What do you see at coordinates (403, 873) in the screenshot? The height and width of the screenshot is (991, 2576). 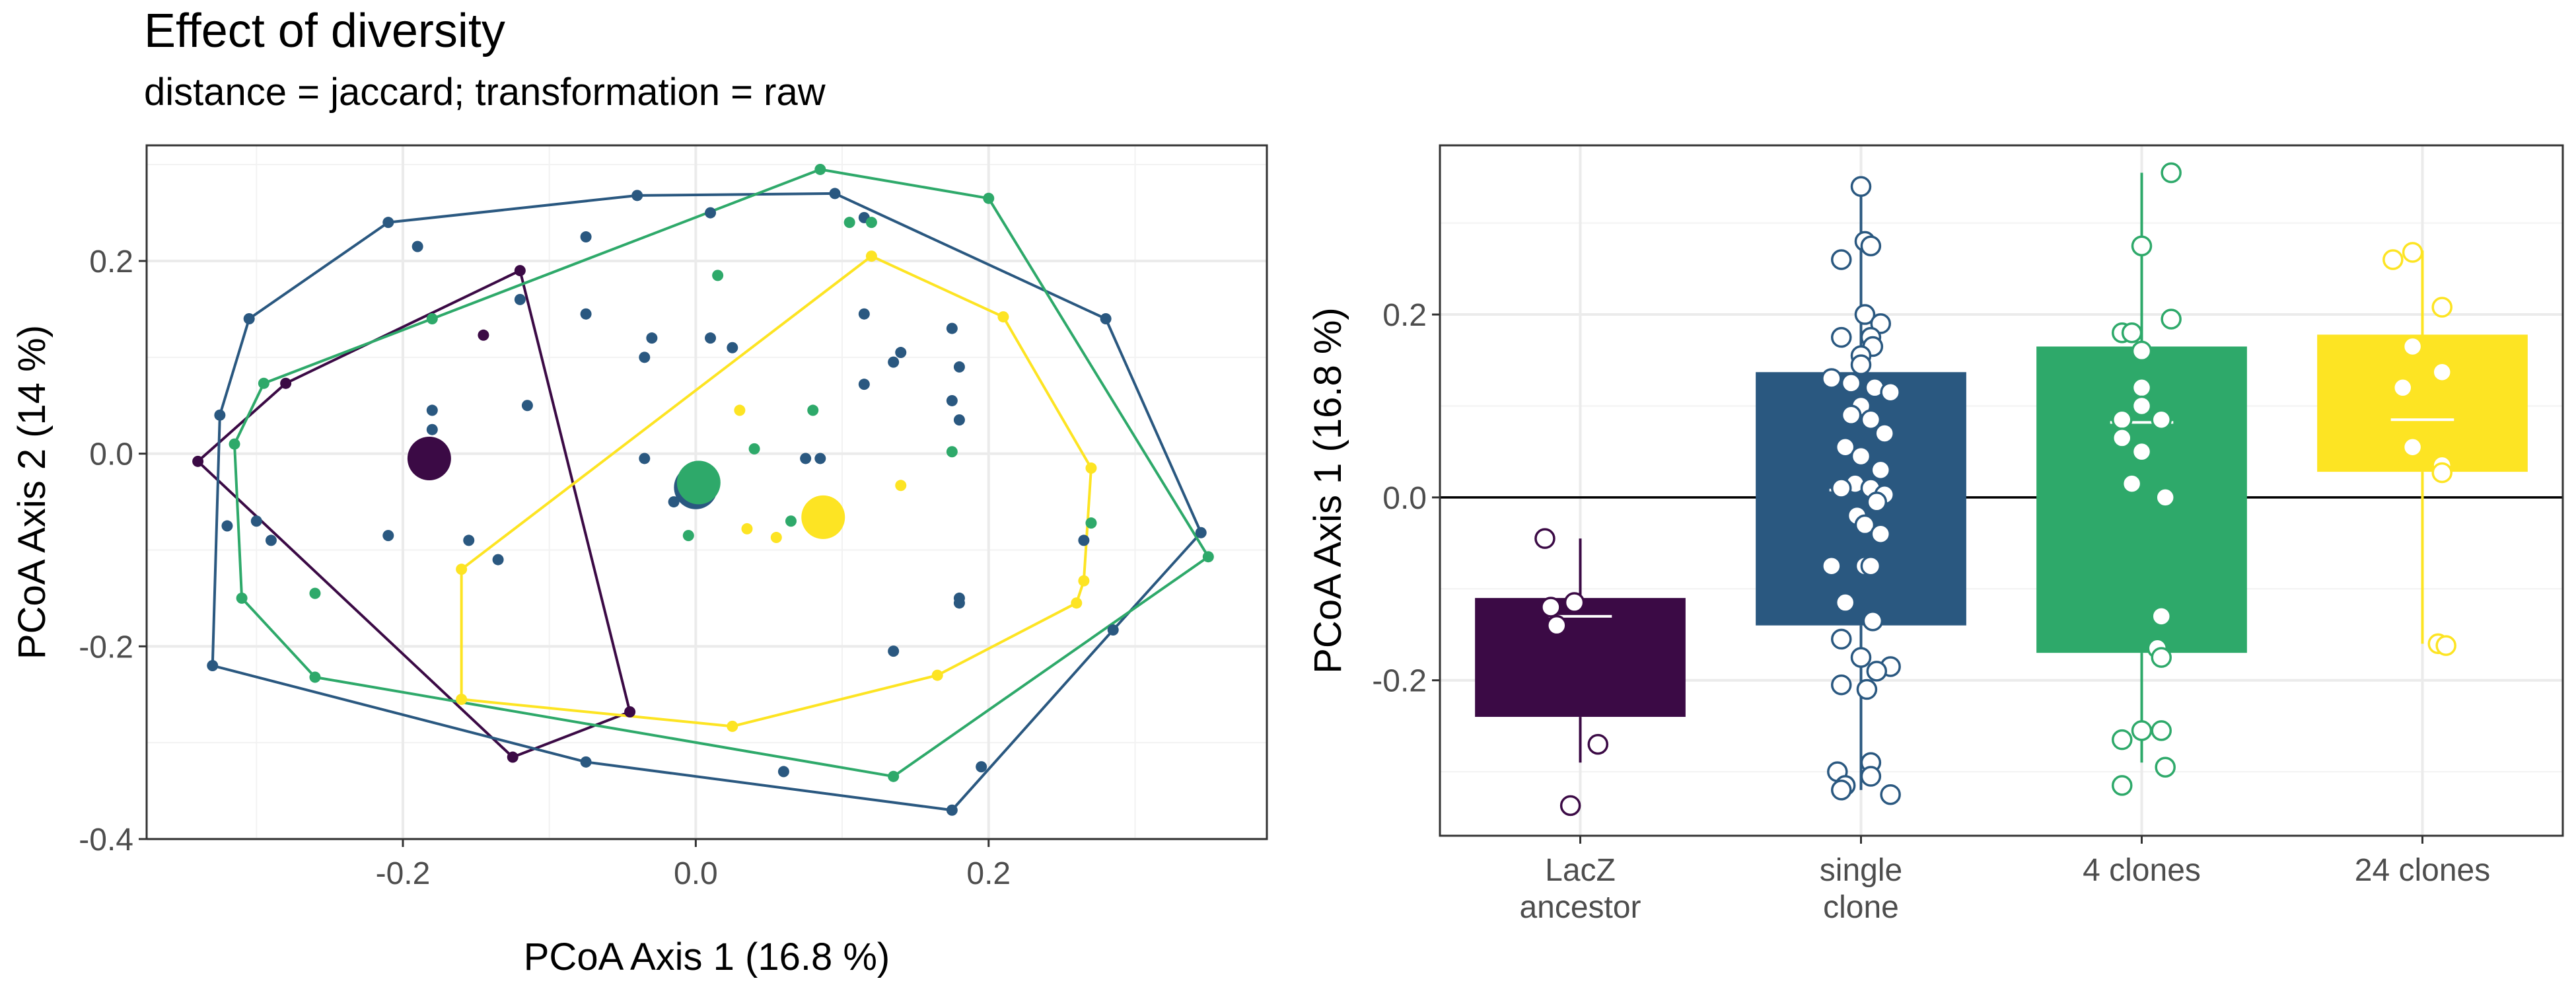 I see `plot1-x-tick-label: -0.2` at bounding box center [403, 873].